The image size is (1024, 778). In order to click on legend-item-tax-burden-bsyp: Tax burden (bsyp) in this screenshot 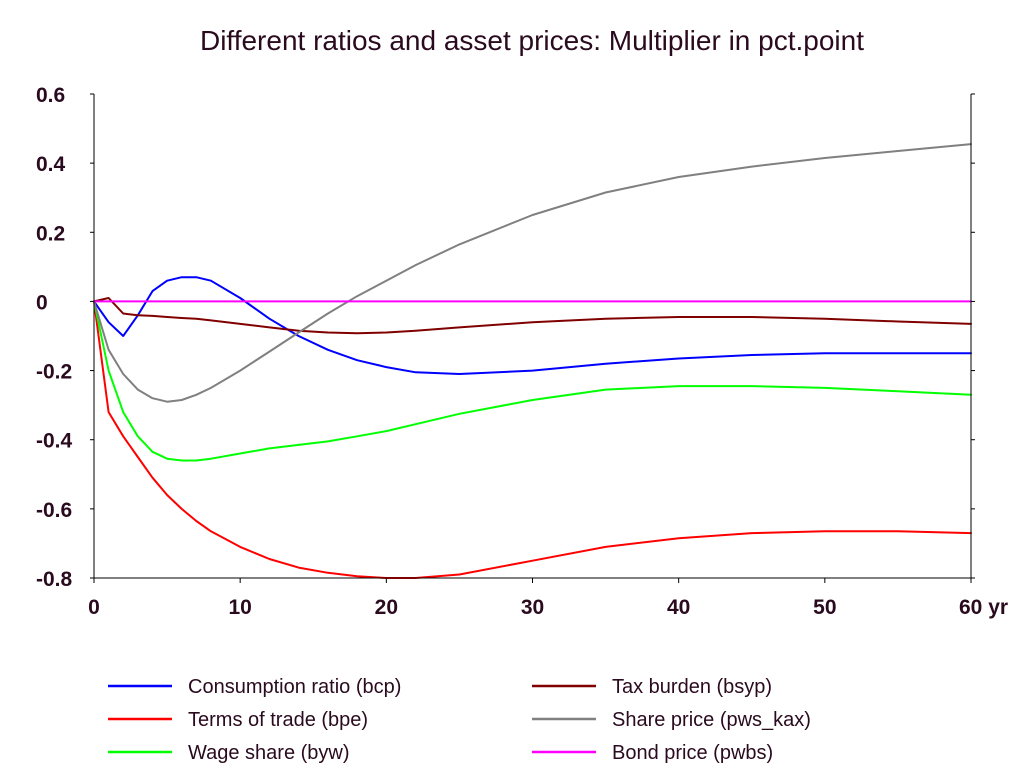, I will do `click(652, 687)`.